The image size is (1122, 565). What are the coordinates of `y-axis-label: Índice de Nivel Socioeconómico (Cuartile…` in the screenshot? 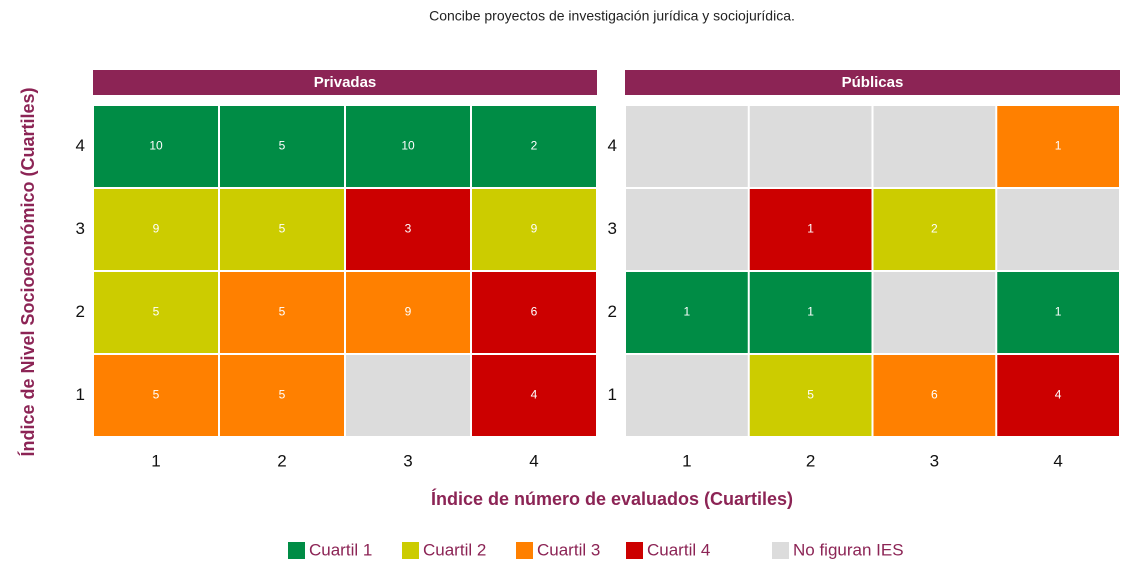 It's located at (27, 271).